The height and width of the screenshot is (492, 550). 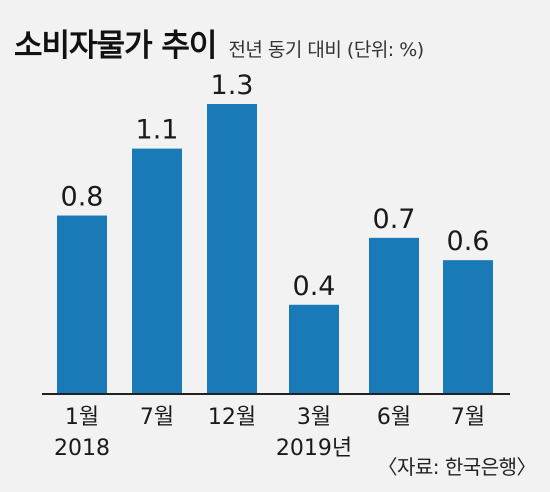 What do you see at coordinates (157, 130) in the screenshot?
I see `value-label-2: 1.1` at bounding box center [157, 130].